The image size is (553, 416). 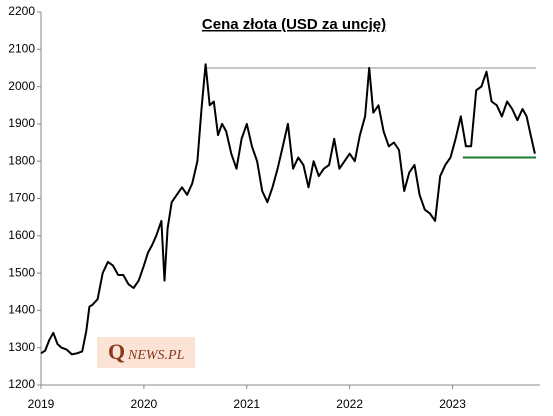 What do you see at coordinates (21, 48) in the screenshot?
I see `y-tick-label: 2100` at bounding box center [21, 48].